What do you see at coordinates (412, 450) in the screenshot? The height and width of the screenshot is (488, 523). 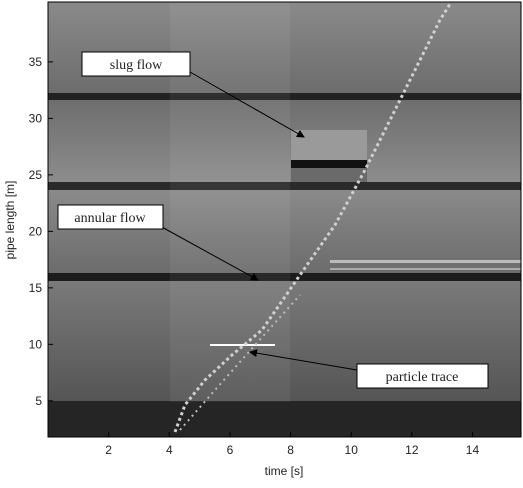 I see `x-tick-label: 12` at bounding box center [412, 450].